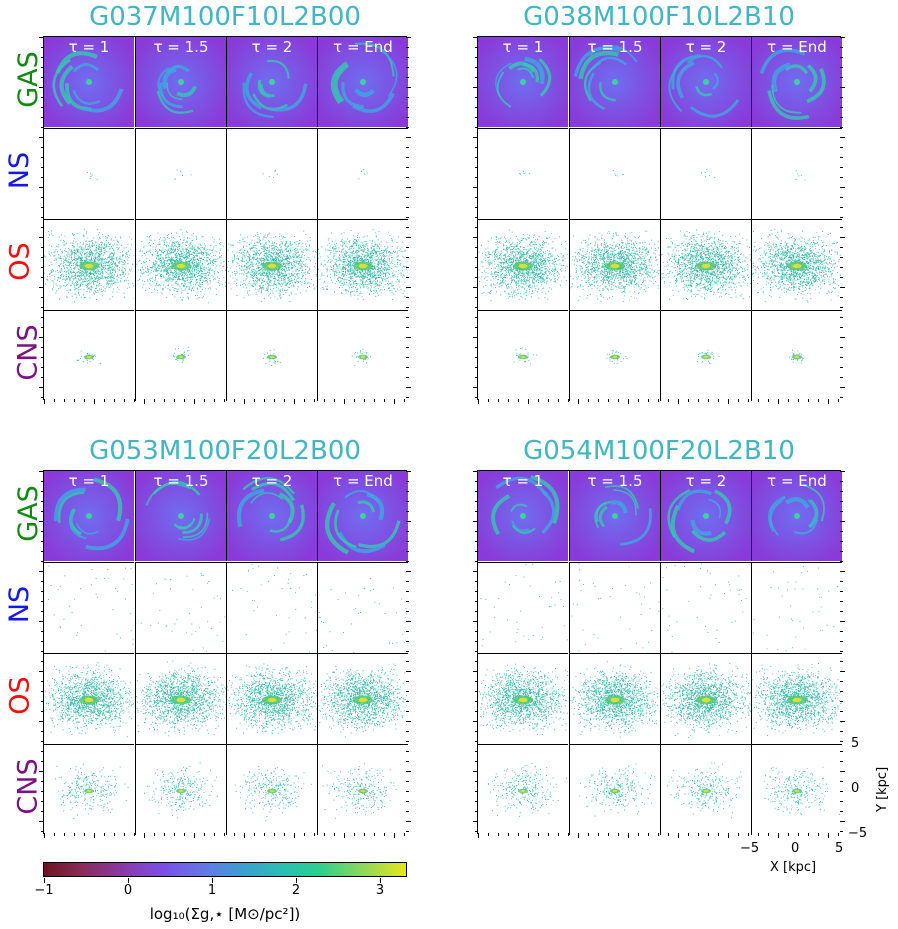  Describe the element at coordinates (128, 890) in the screenshot. I see `colorbar-tick-label: 0` at that location.